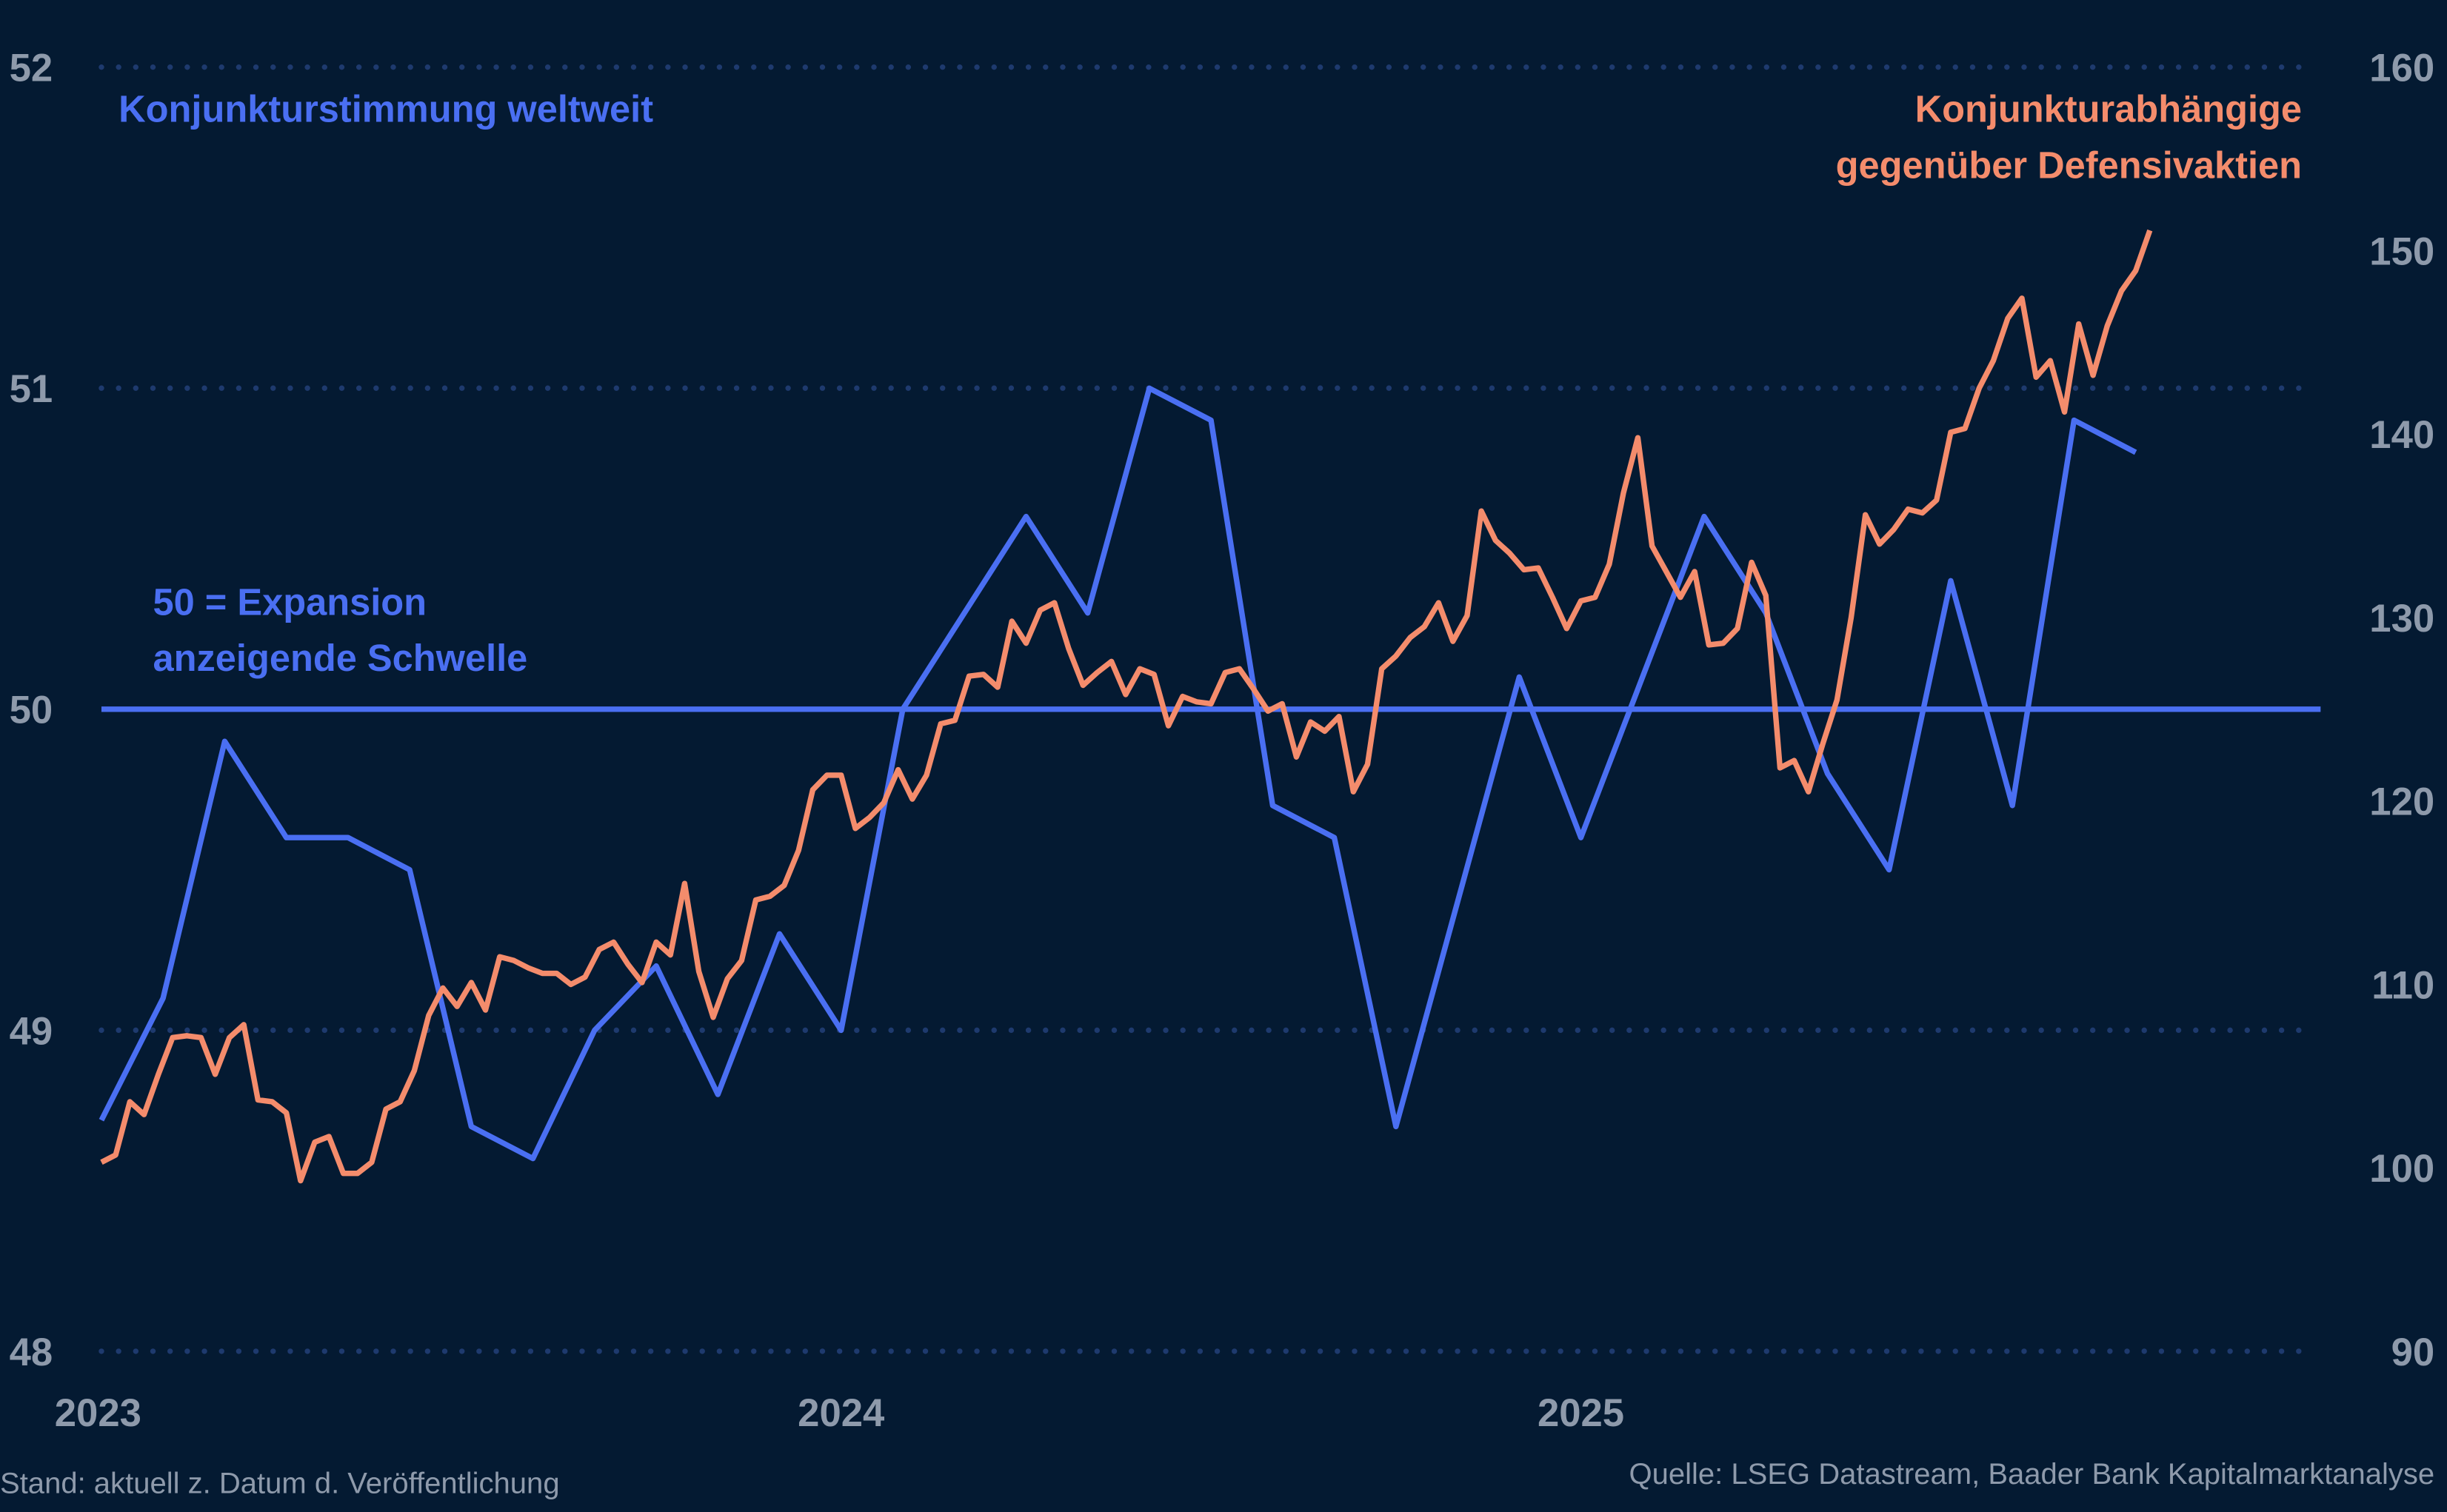 The image size is (2447, 1512). What do you see at coordinates (31, 68) in the screenshot?
I see `y-left-tick-label: 52` at bounding box center [31, 68].